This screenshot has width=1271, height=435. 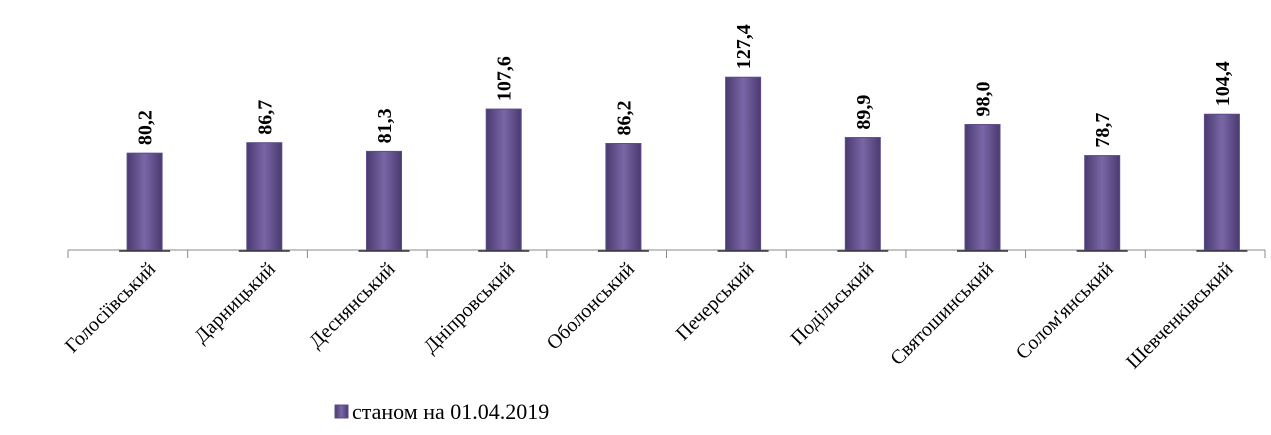 What do you see at coordinates (984, 99) in the screenshot?
I see `data-label: 98,0` at bounding box center [984, 99].